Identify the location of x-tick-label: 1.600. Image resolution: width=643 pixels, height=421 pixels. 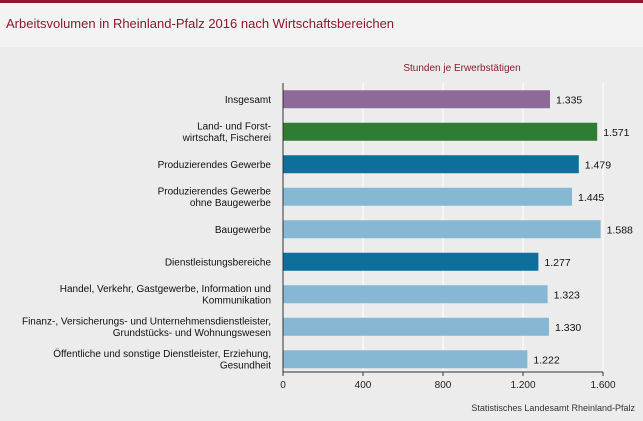
(602, 385).